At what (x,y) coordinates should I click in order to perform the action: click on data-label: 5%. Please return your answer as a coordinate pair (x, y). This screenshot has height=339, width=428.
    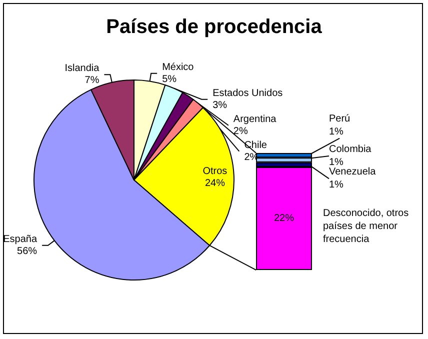
    Looking at the image, I should click on (169, 79).